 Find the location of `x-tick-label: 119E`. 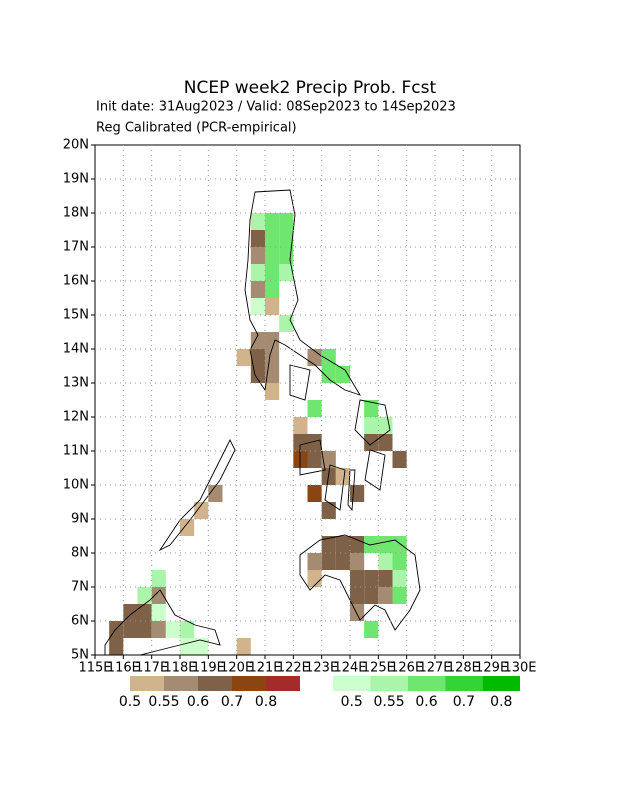

x-tick-label: 119E is located at coordinates (208, 668).